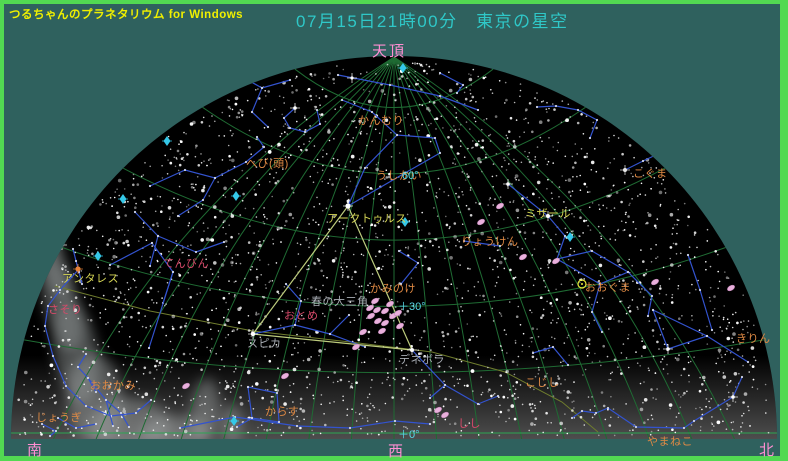  What do you see at coordinates (393, 288) in the screenshot?
I see `constellation-label: かみのけ` at bounding box center [393, 288].